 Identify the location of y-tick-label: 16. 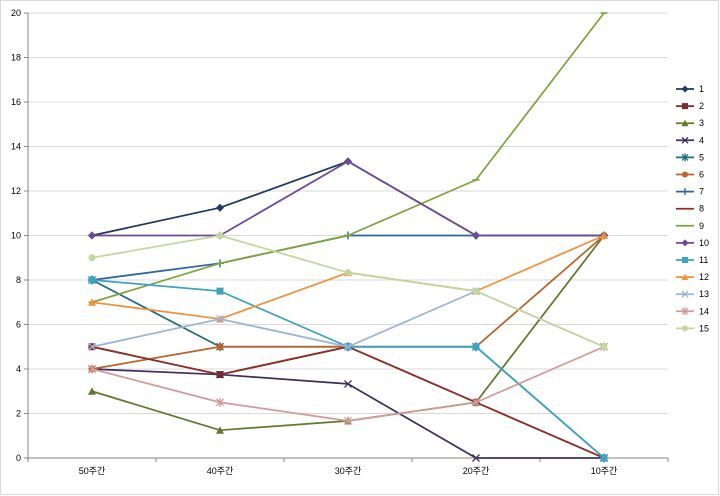
(16, 102).